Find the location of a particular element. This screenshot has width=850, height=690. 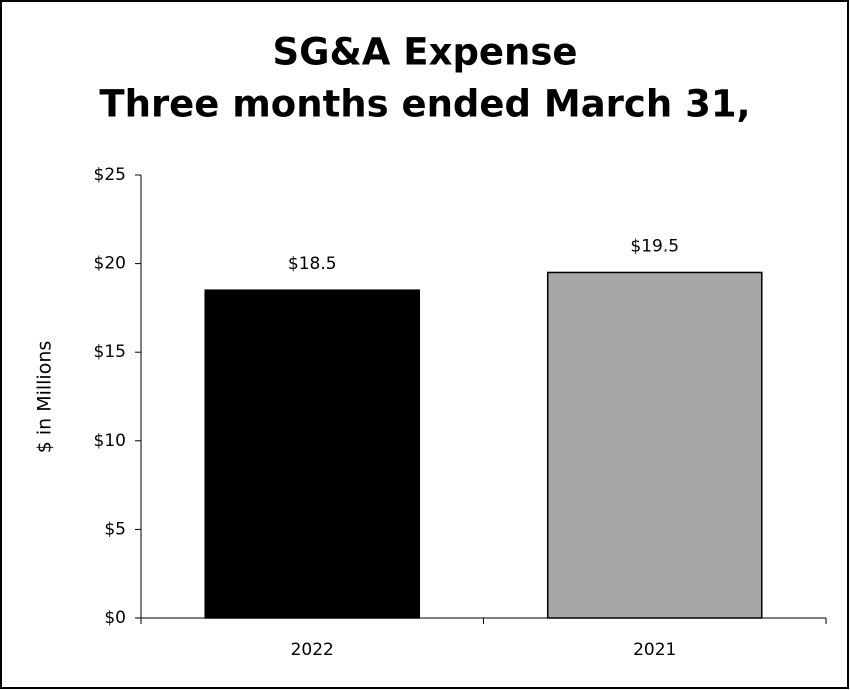

y-tick-label: $5 is located at coordinates (115, 529).